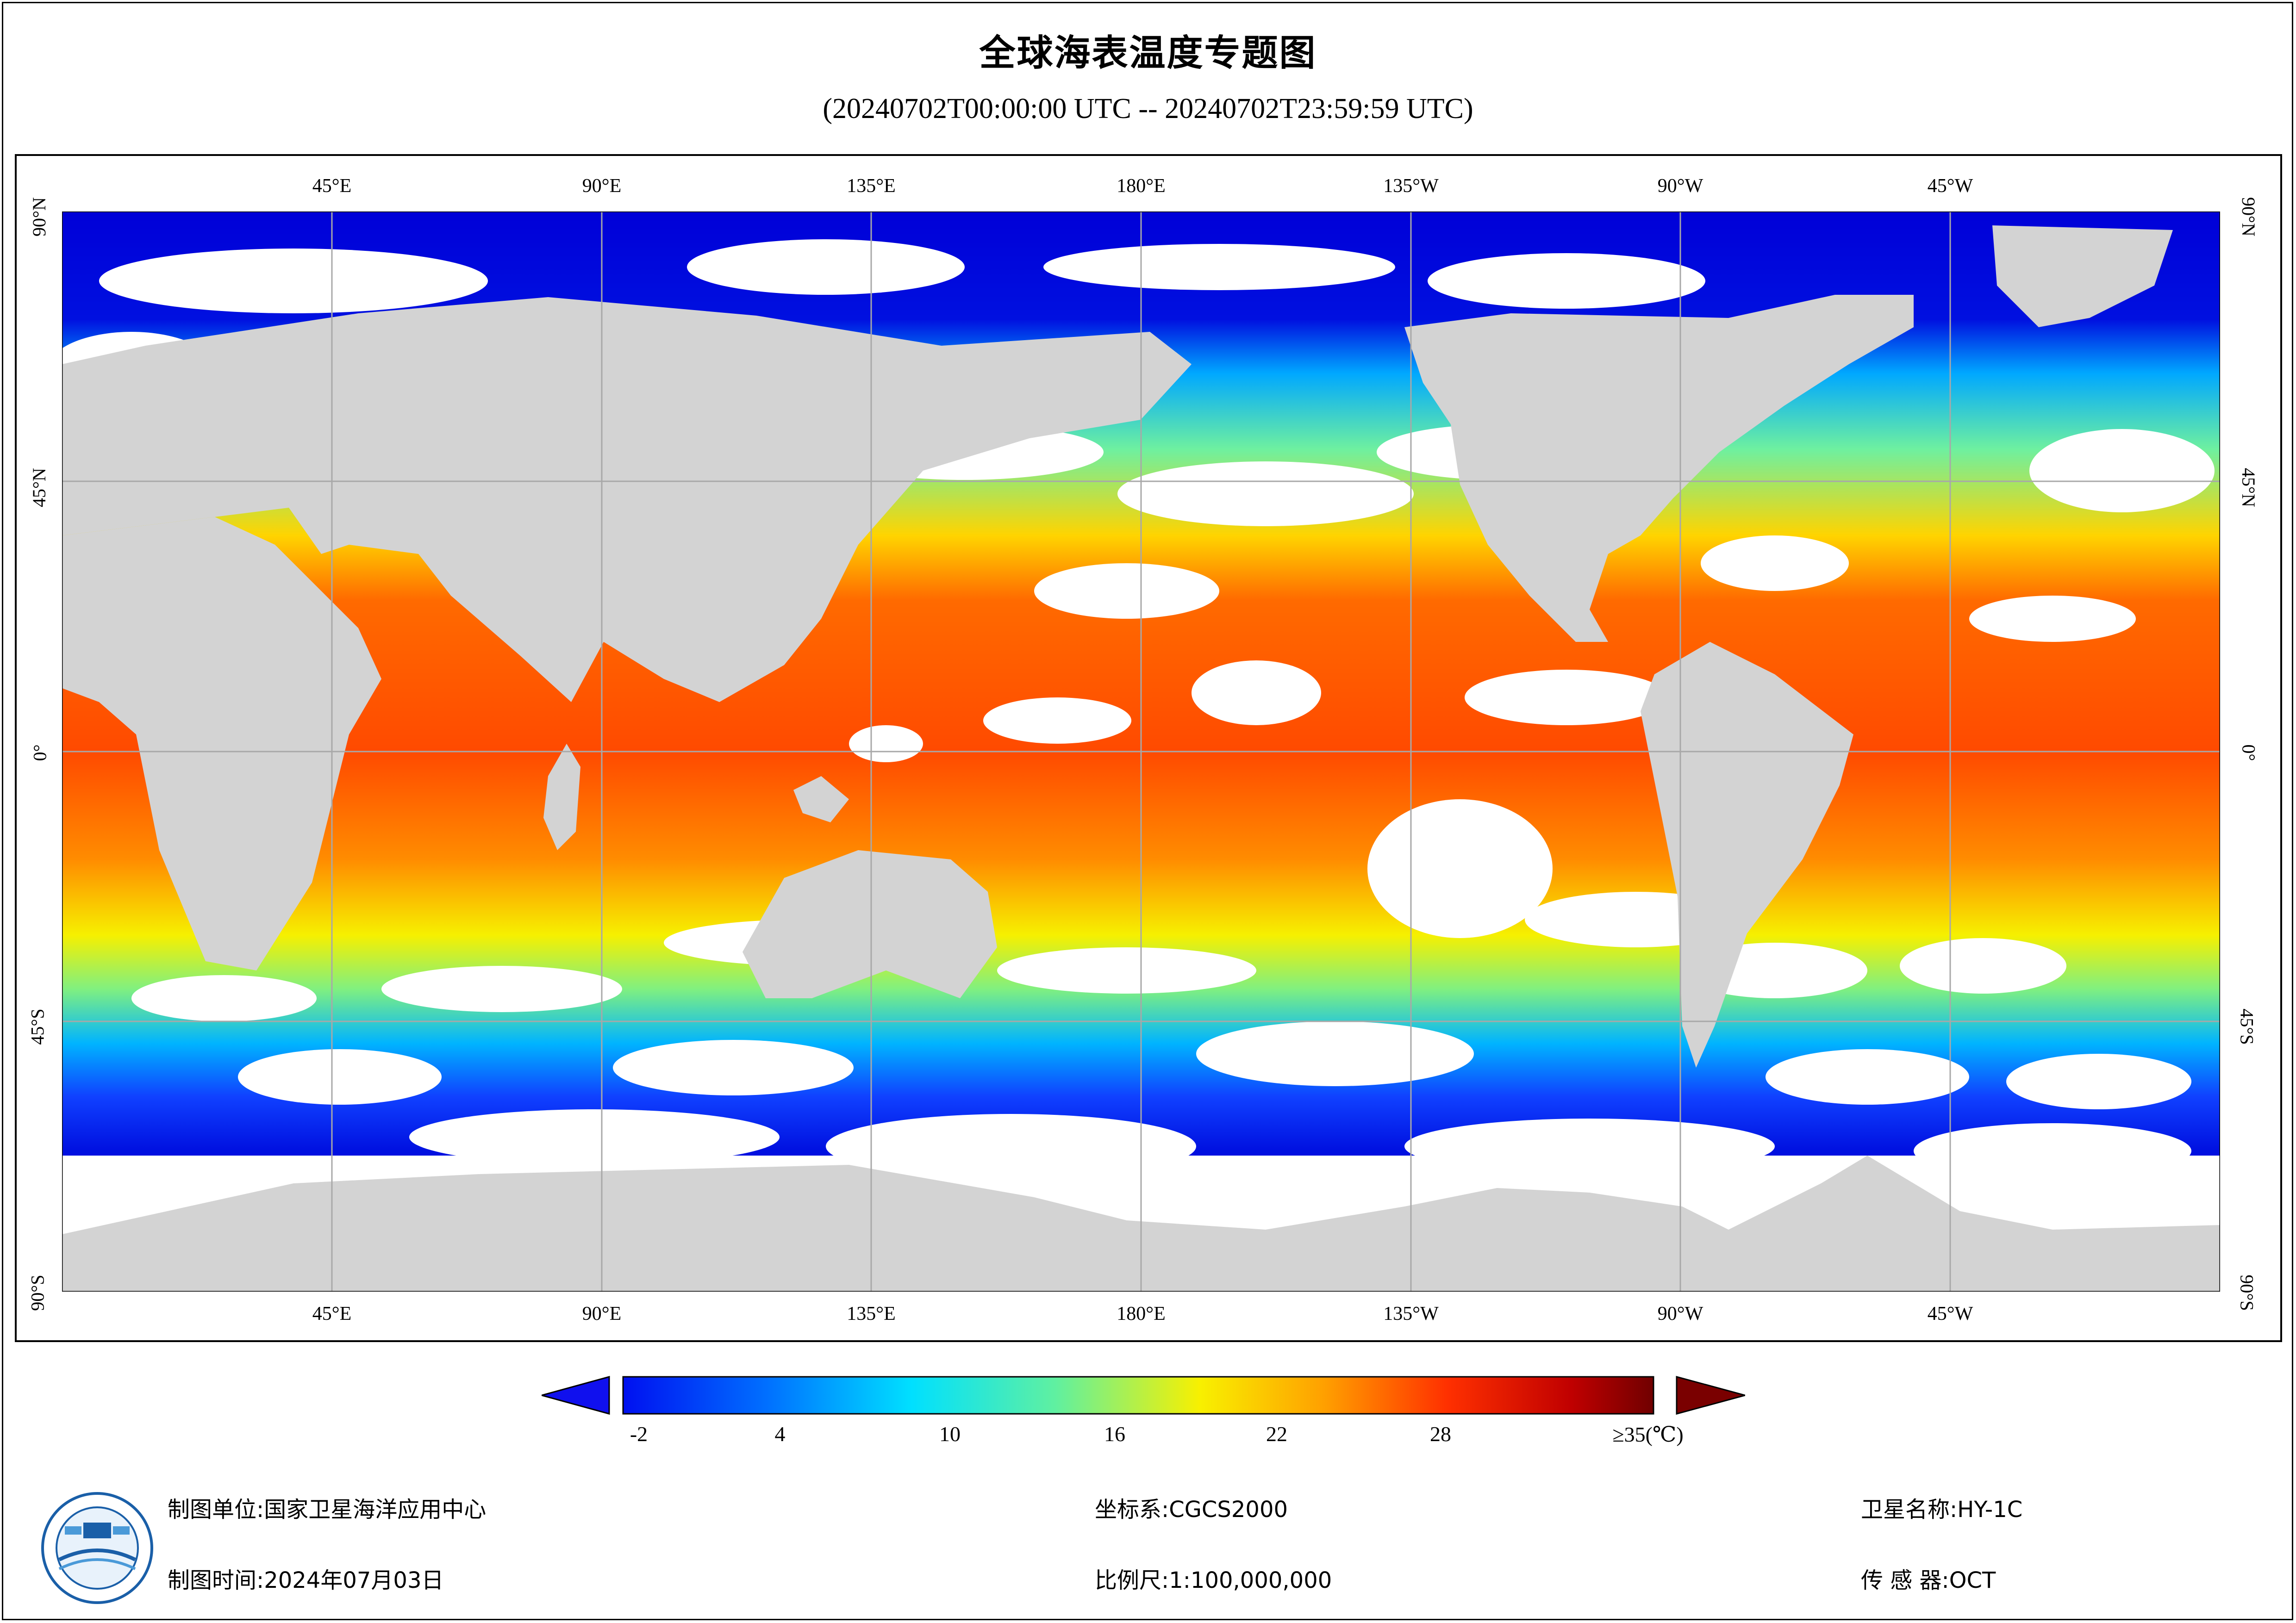  I want to click on colorbar-tick-label: 22, so click(1276, 1434).